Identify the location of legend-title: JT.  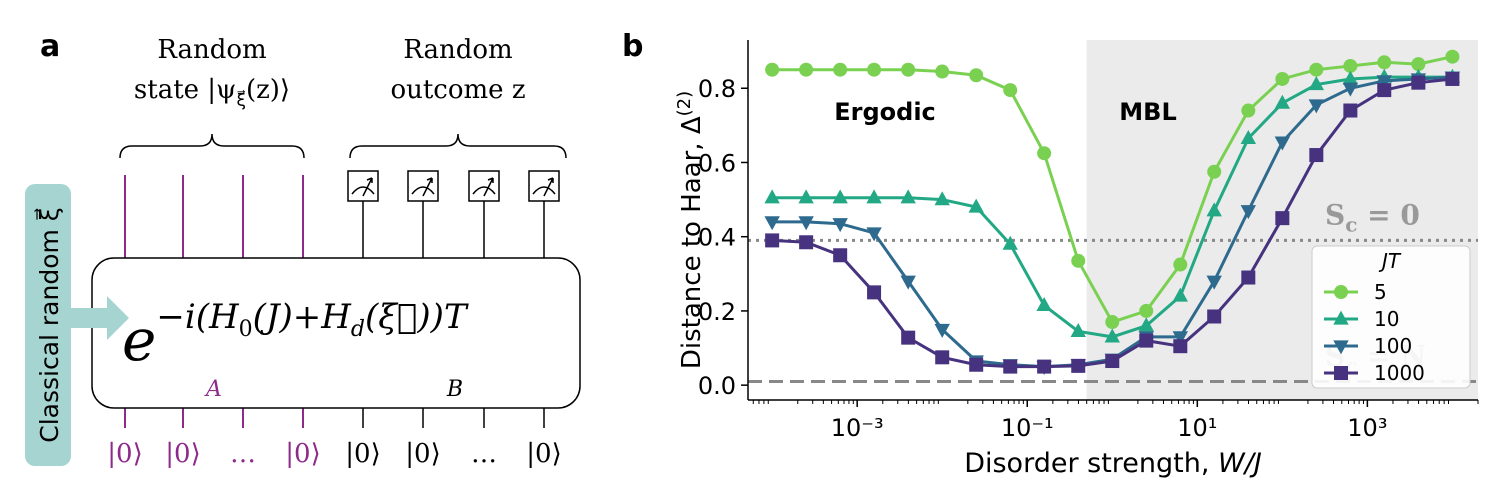
(1390, 261).